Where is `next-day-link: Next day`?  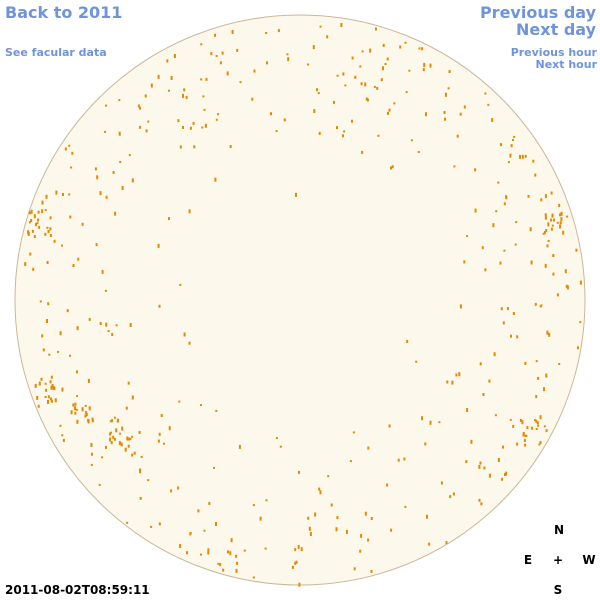 next-day-link: Next day is located at coordinates (556, 29).